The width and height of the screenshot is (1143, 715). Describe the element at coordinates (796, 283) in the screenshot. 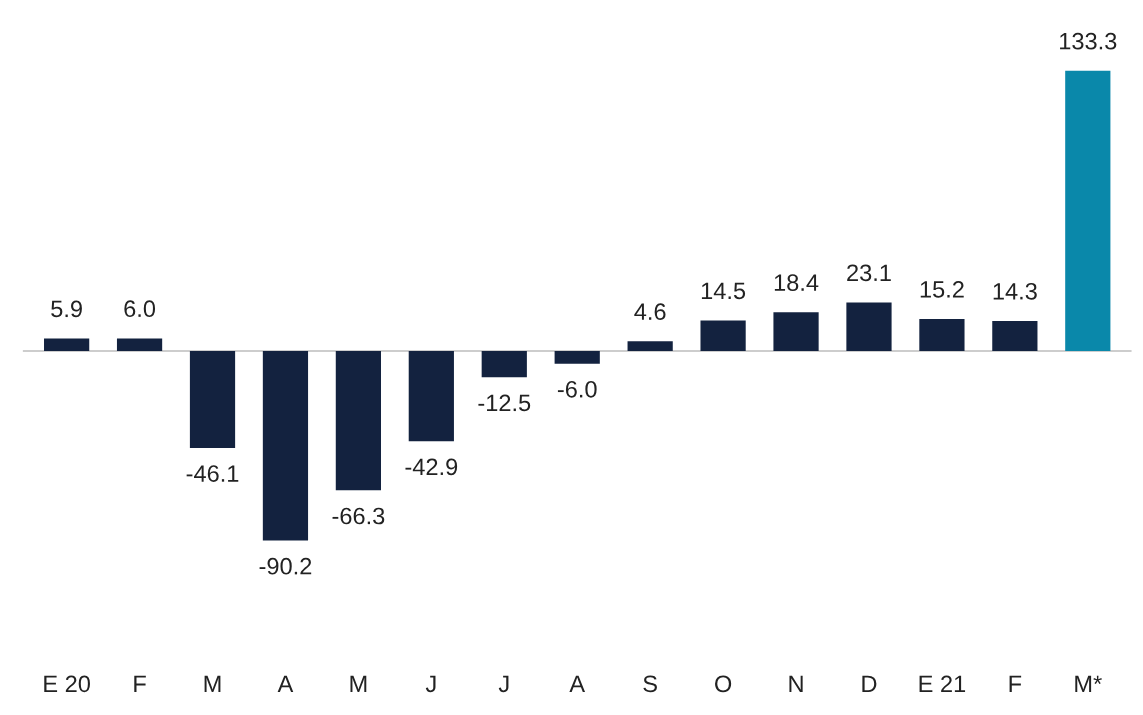

I see `data-label: 18.4` at that location.